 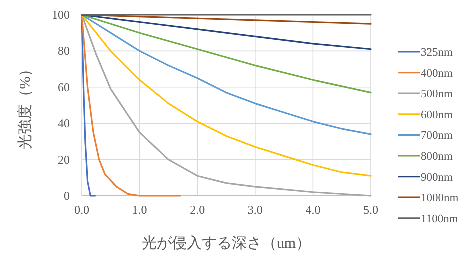 I want to click on x-tick-label: 0.0, so click(x=82, y=210).